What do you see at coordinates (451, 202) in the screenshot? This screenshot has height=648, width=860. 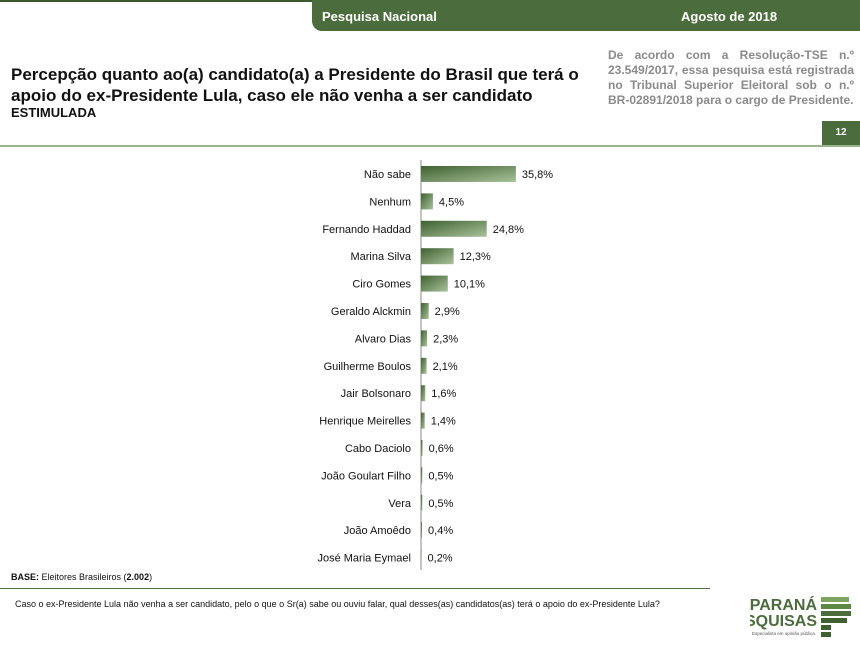 I see `data-label: 4,5%` at bounding box center [451, 202].